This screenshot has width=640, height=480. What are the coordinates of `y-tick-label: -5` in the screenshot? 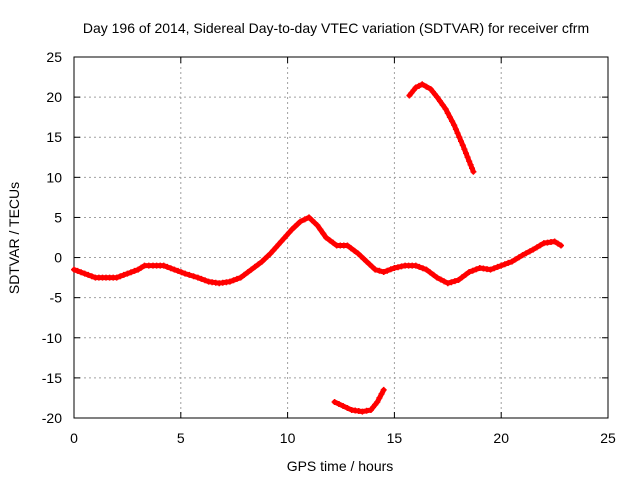 It's located at (56, 298).